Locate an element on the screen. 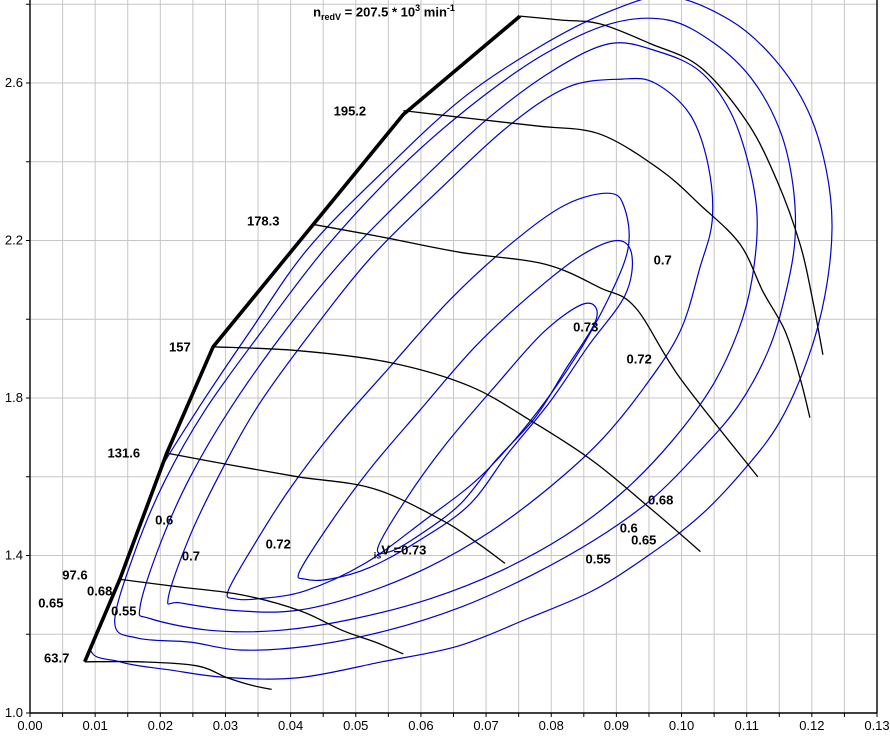 Image resolution: width=890 pixels, height=737 pixels. x-tick-label: 0.01 is located at coordinates (94, 725).